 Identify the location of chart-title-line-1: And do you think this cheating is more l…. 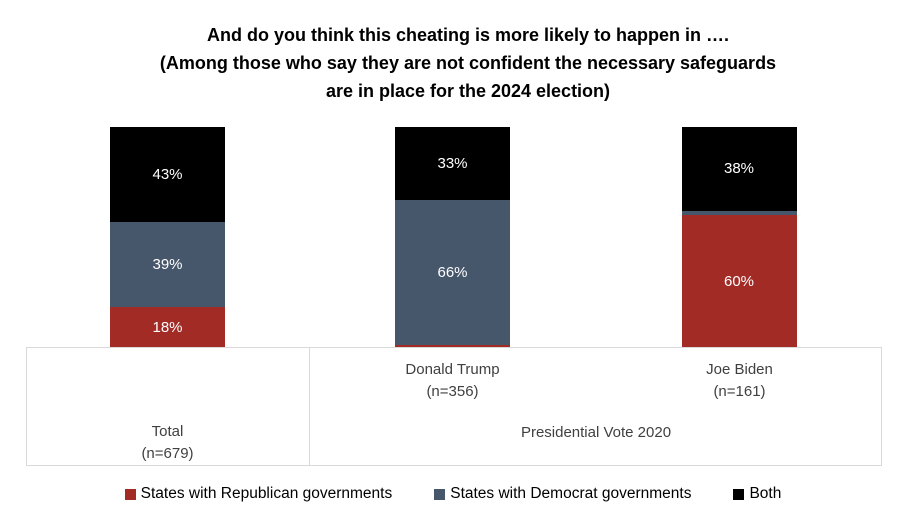
(468, 35).